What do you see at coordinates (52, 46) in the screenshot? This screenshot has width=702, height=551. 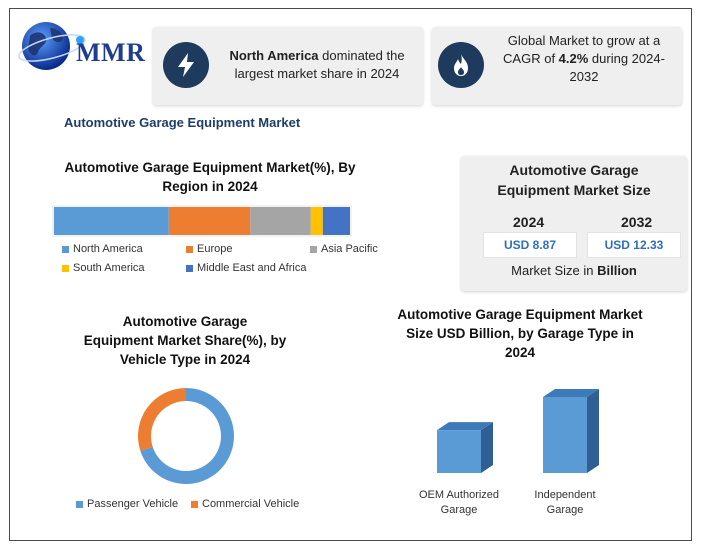 I see `globe-icon` at bounding box center [52, 46].